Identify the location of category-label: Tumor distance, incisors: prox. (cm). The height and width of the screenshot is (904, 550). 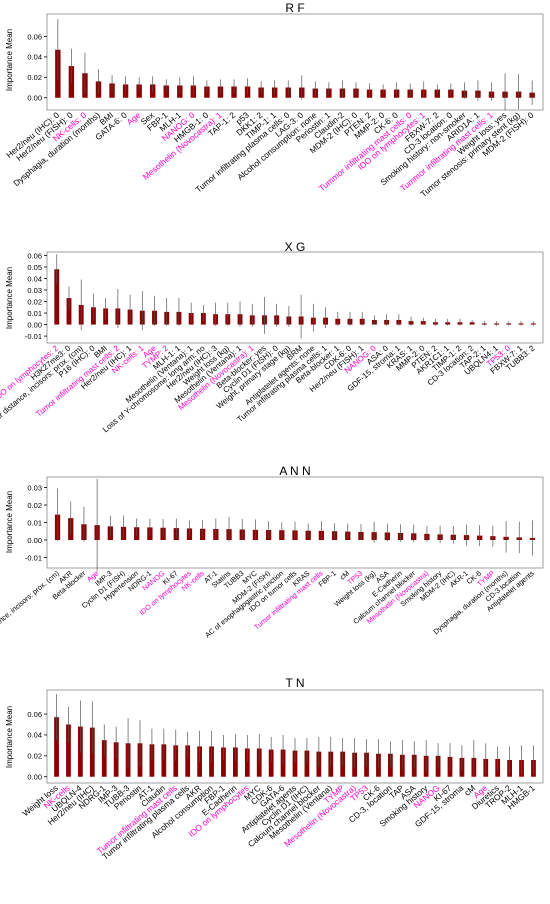
(30, 609).